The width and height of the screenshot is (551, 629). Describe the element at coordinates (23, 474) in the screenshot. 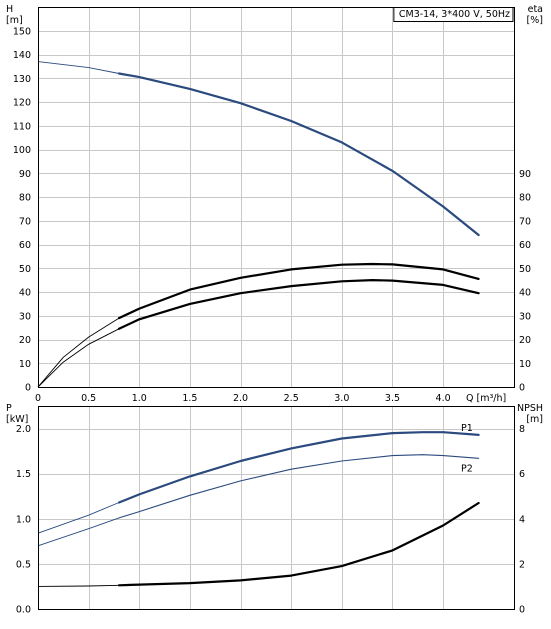

I see `panel2-left-tick-label: 1.5` at that location.